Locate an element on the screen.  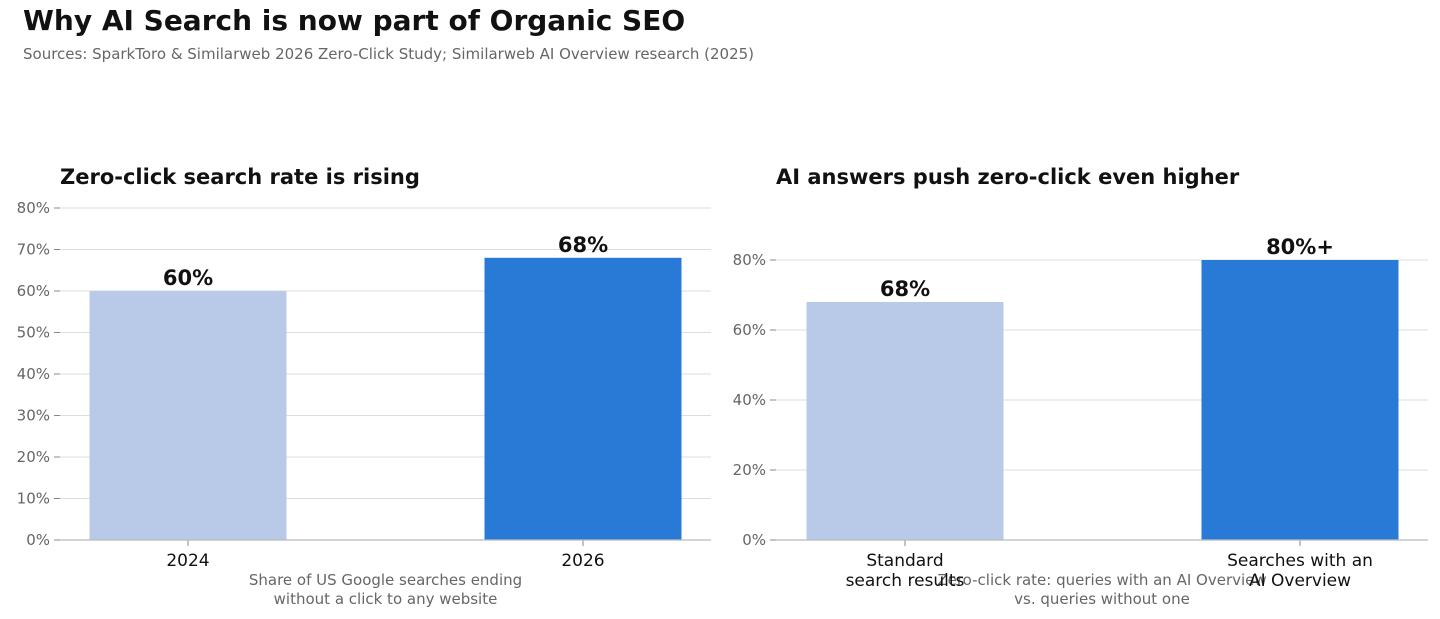
chart-title: AI answers push zero-click even higher is located at coordinates (1008, 177).